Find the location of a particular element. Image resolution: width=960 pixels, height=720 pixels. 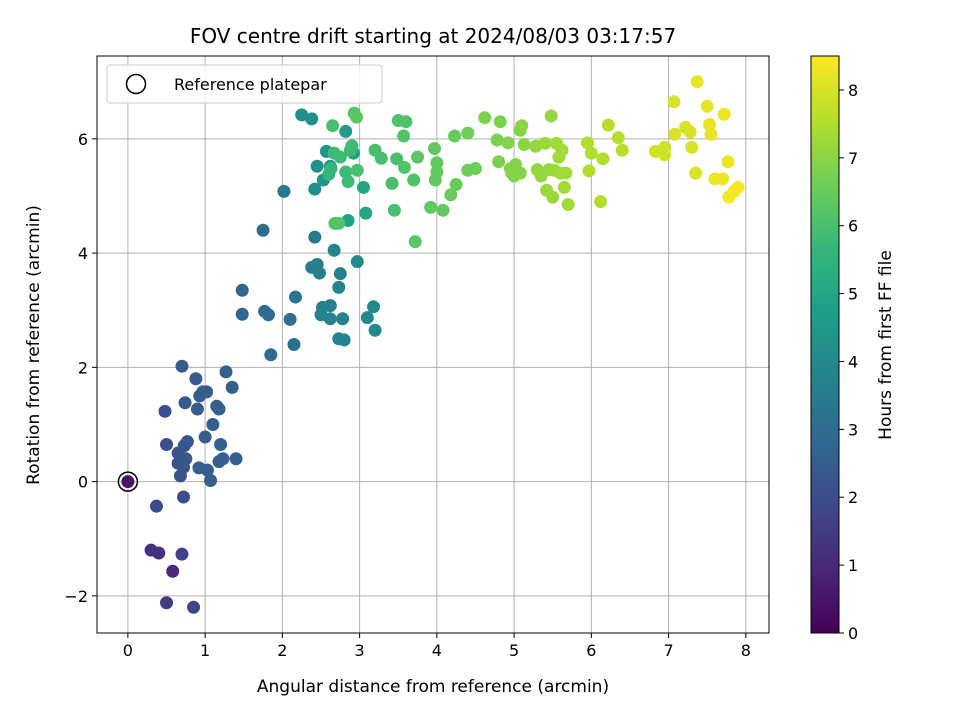

colorbar-gradient is located at coordinates (825, 344).